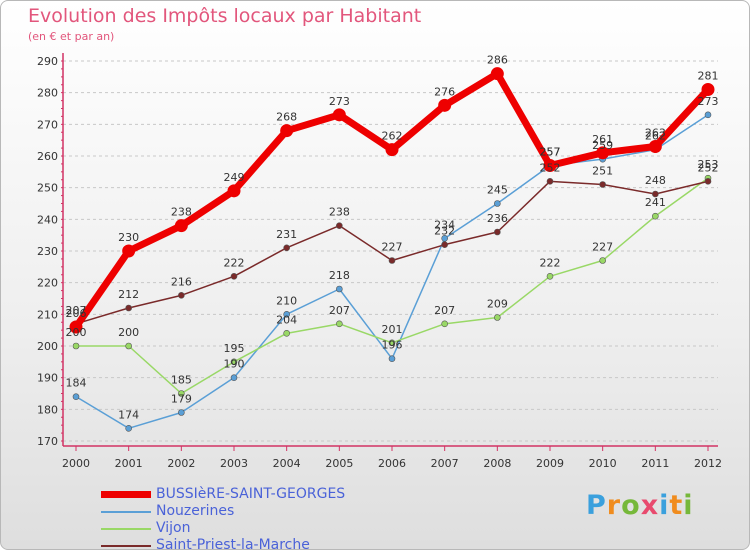 This screenshot has width=750, height=550. I want to click on data-label-0: 257, so click(550, 152).